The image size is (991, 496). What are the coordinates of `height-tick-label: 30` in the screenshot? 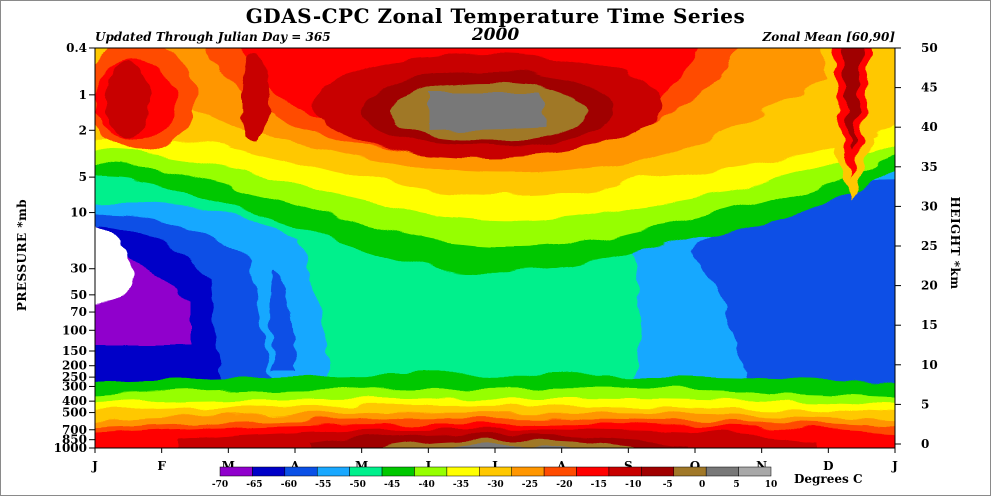 It's located at (929, 206).